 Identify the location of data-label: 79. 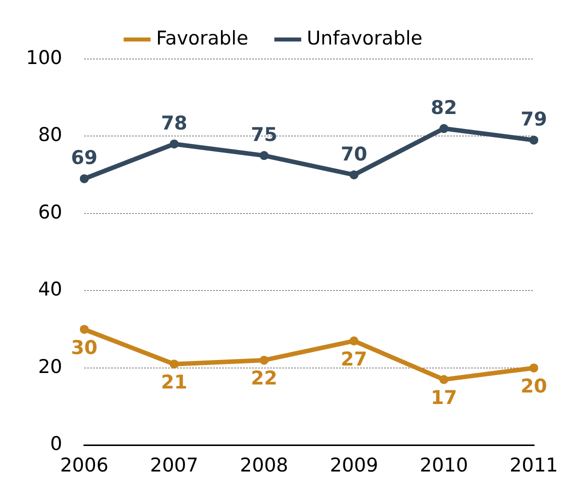
(534, 119).